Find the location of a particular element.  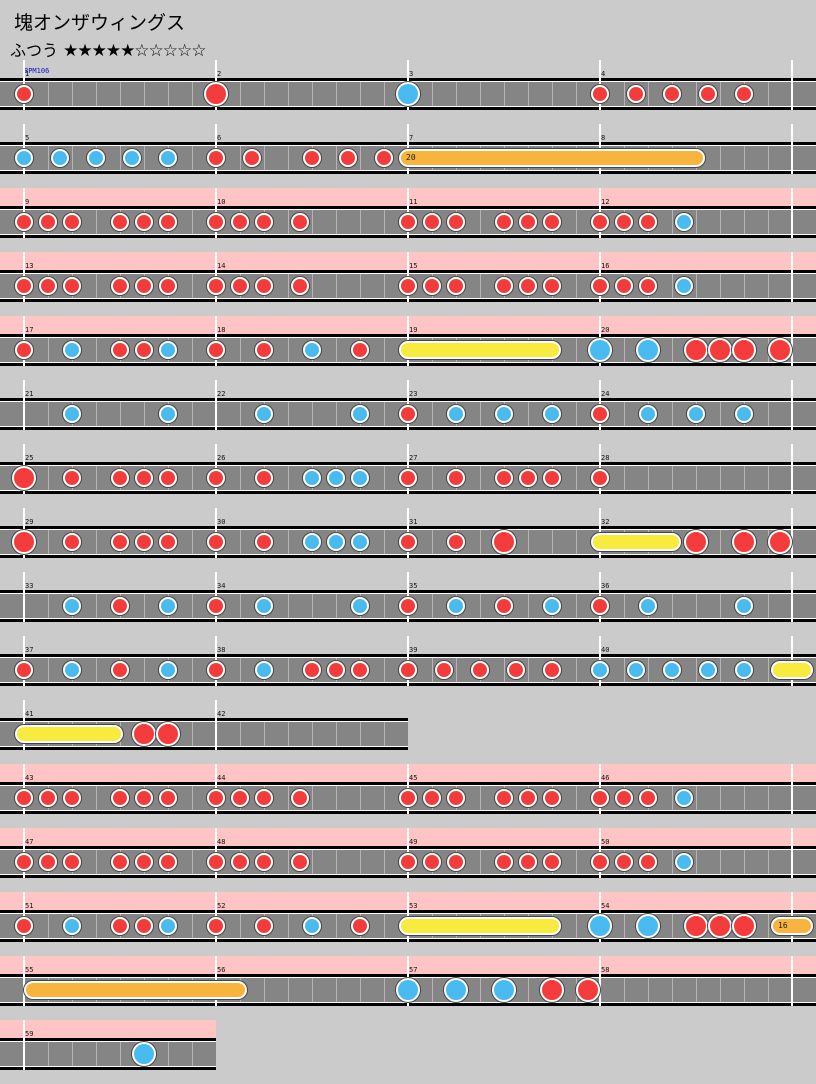

measure-number: 40 is located at coordinates (605, 650).